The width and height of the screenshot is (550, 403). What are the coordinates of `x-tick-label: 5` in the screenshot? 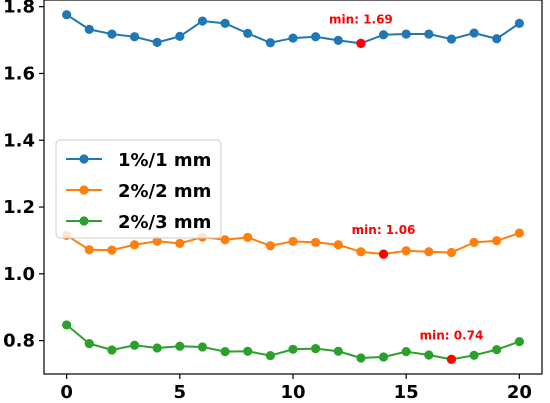 It's located at (180, 392).